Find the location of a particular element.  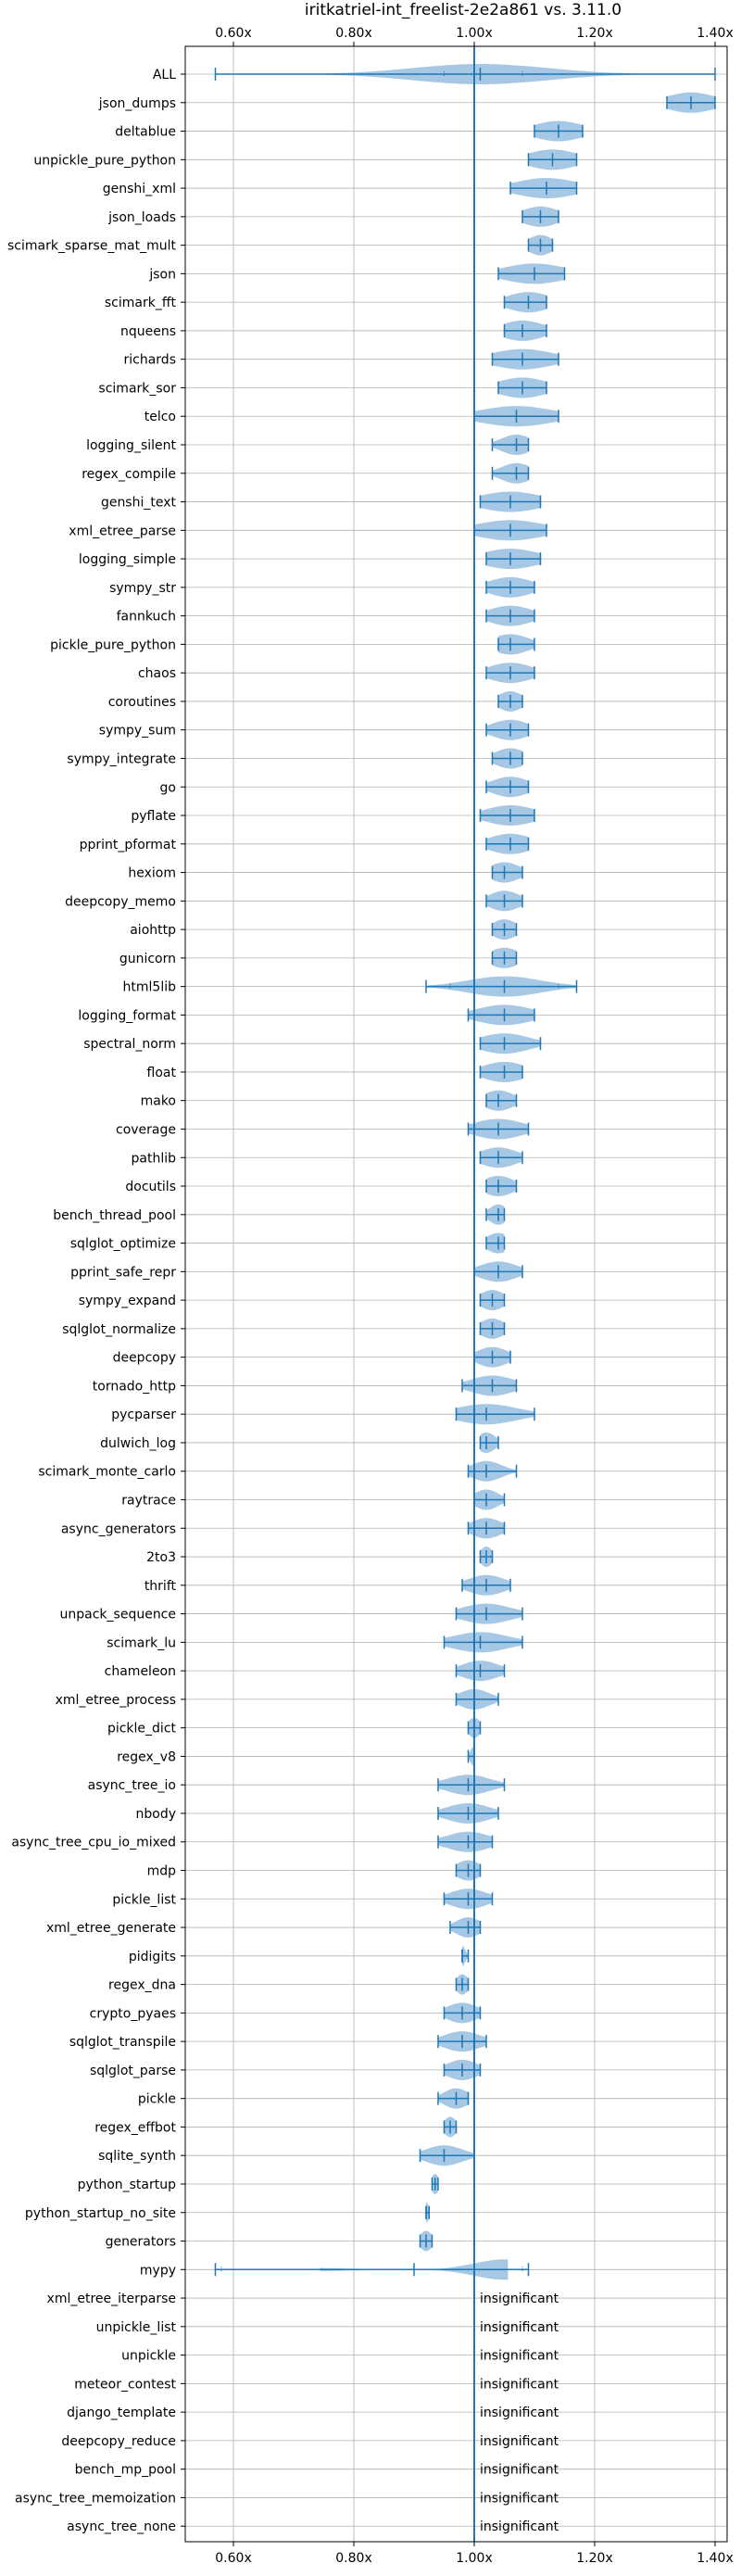

benchmark-label: sqlglot_optimize is located at coordinates (123, 1245).